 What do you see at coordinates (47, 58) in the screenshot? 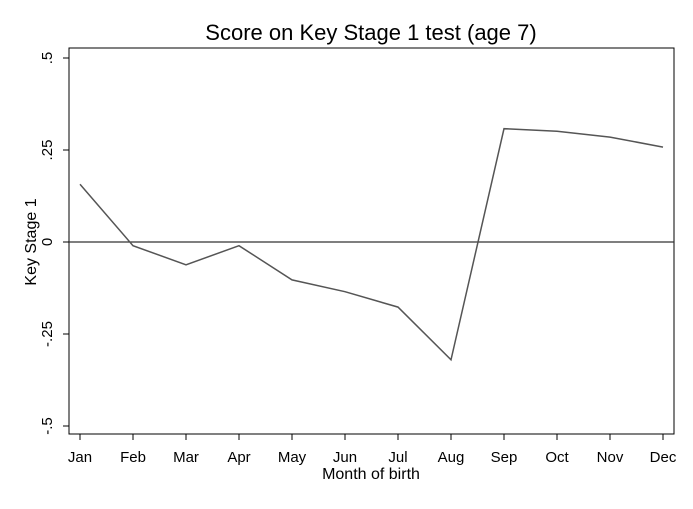
I see `y-tick-label: .5` at bounding box center [47, 58].